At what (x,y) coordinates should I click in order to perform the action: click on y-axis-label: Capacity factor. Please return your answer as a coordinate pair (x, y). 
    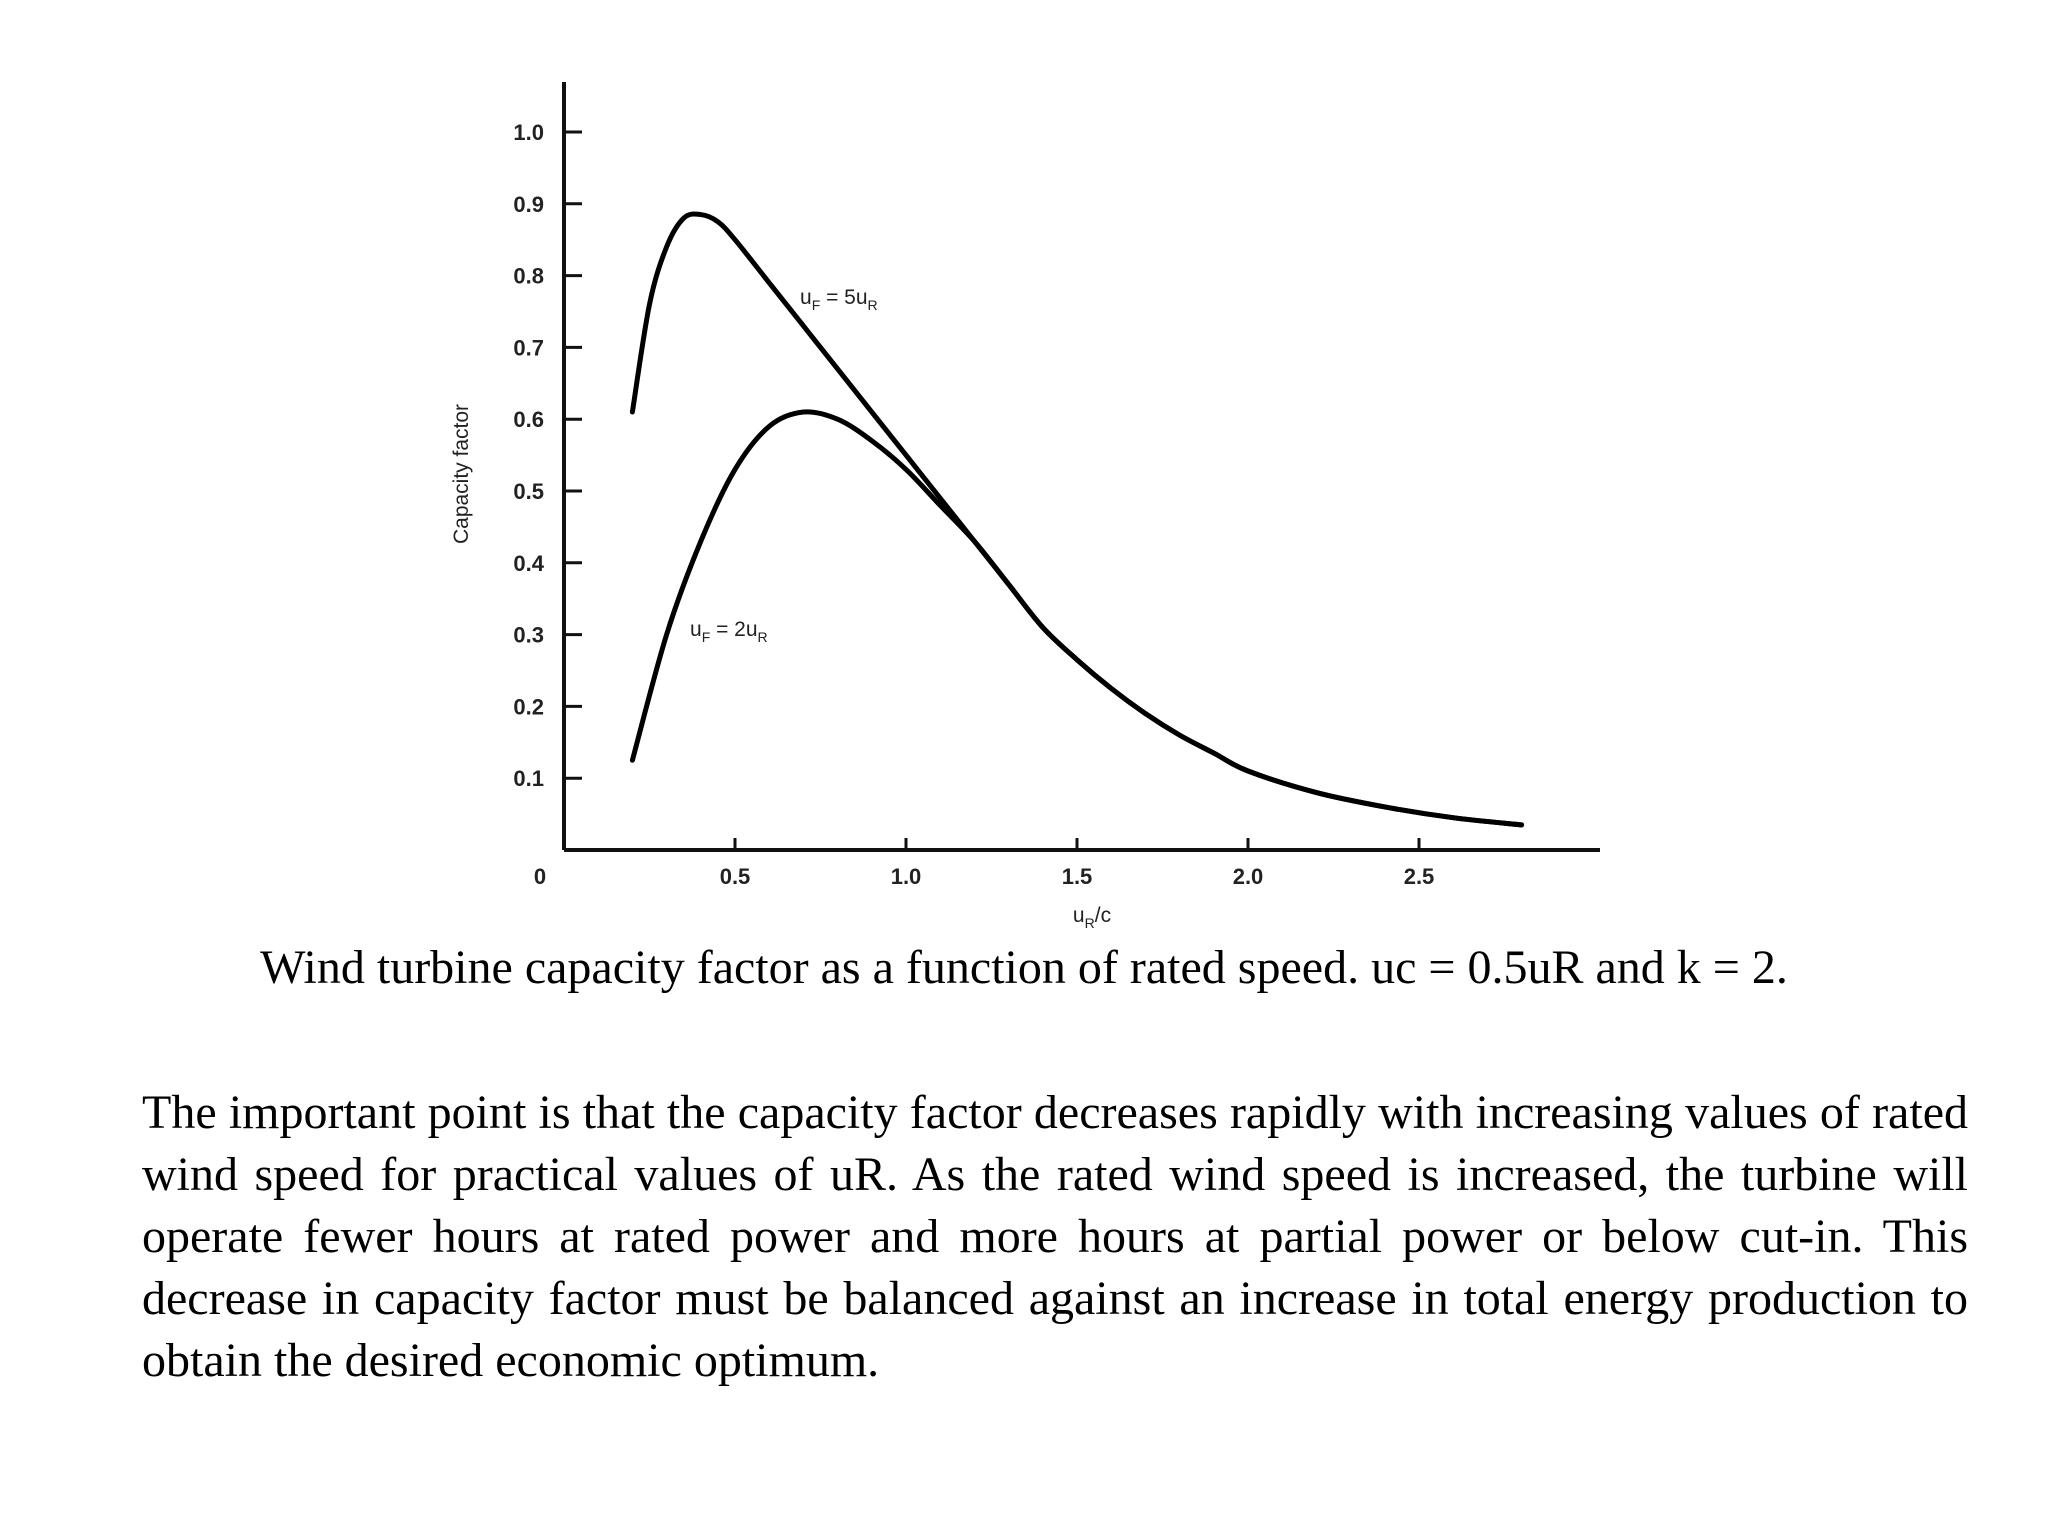
    Looking at the image, I should click on (461, 474).